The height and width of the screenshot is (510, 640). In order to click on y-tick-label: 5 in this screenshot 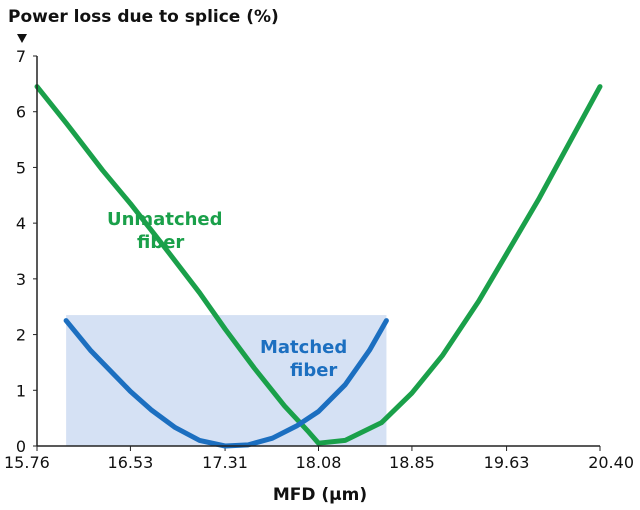, I will do `click(21, 167)`.